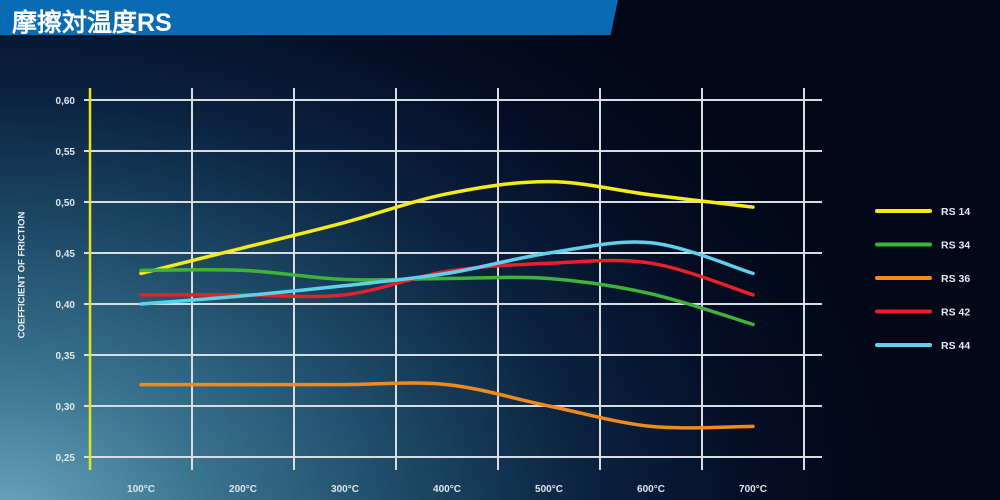 The height and width of the screenshot is (500, 1000). I want to click on x-tick-label: 400°C, so click(447, 489).